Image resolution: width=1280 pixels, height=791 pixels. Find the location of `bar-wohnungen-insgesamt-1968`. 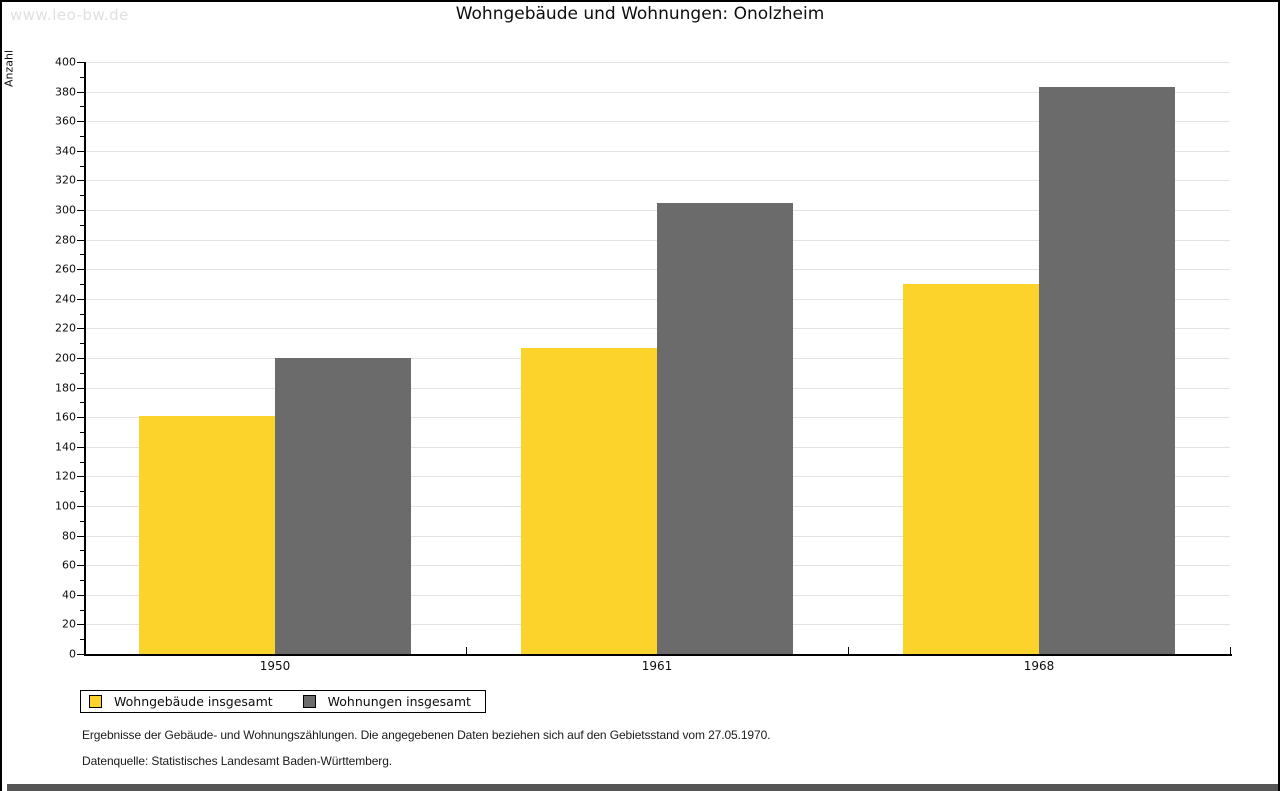

bar-wohnungen-insgesamt-1968 is located at coordinates (1107, 370).